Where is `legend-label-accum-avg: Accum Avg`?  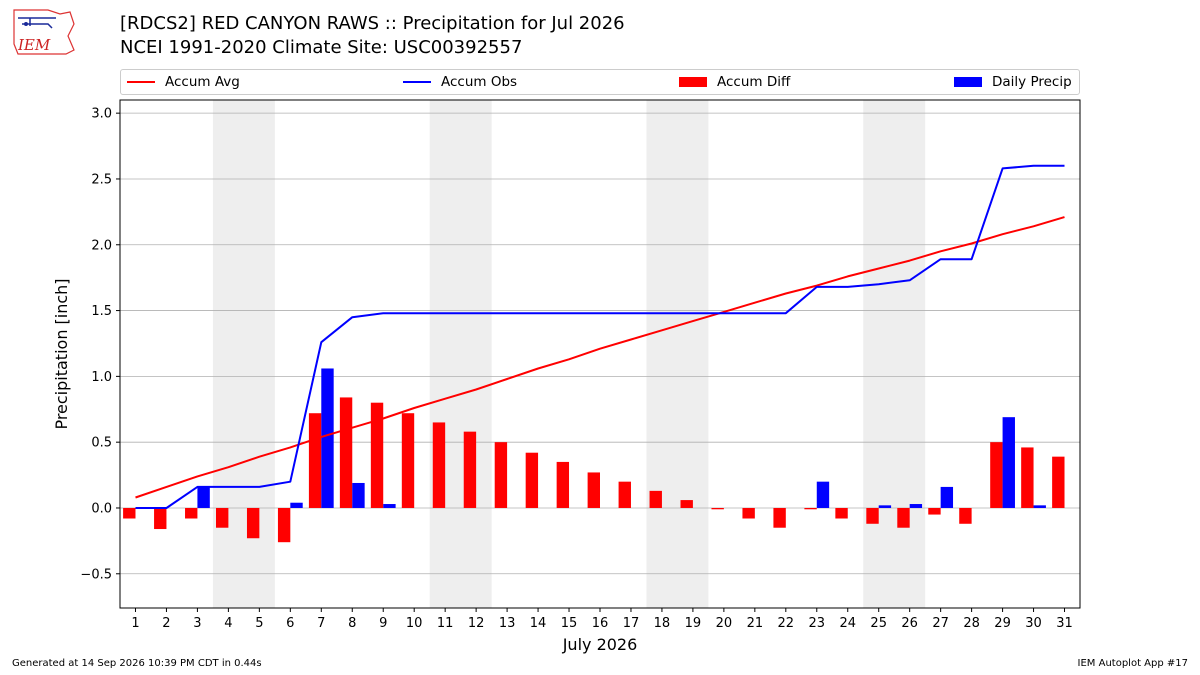
legend-label-accum-avg: Accum Avg is located at coordinates (202, 82).